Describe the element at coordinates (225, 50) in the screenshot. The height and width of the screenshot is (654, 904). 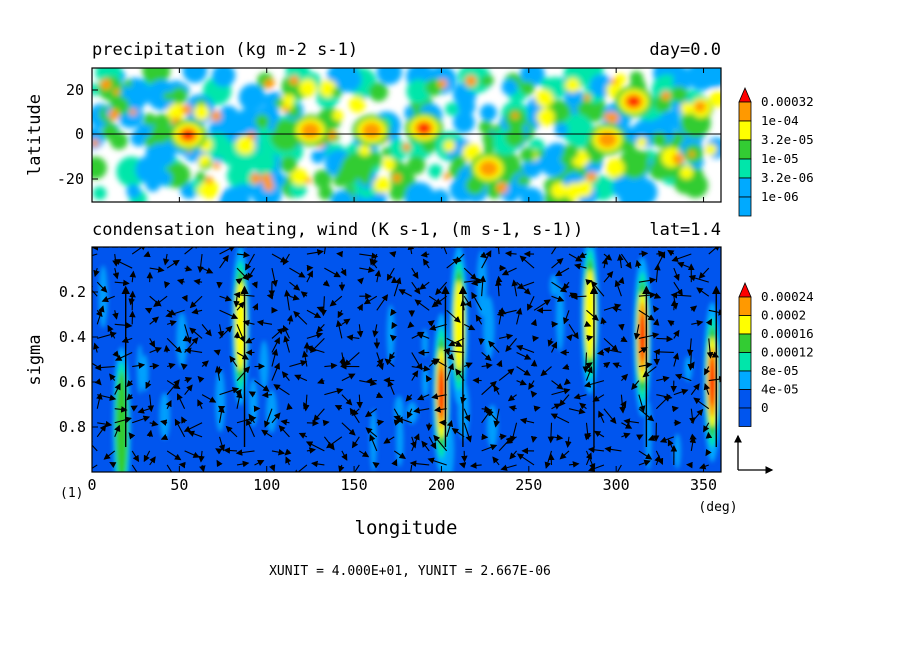
I see `precip-title: precipitation (kg m-2 s-1)` at that location.